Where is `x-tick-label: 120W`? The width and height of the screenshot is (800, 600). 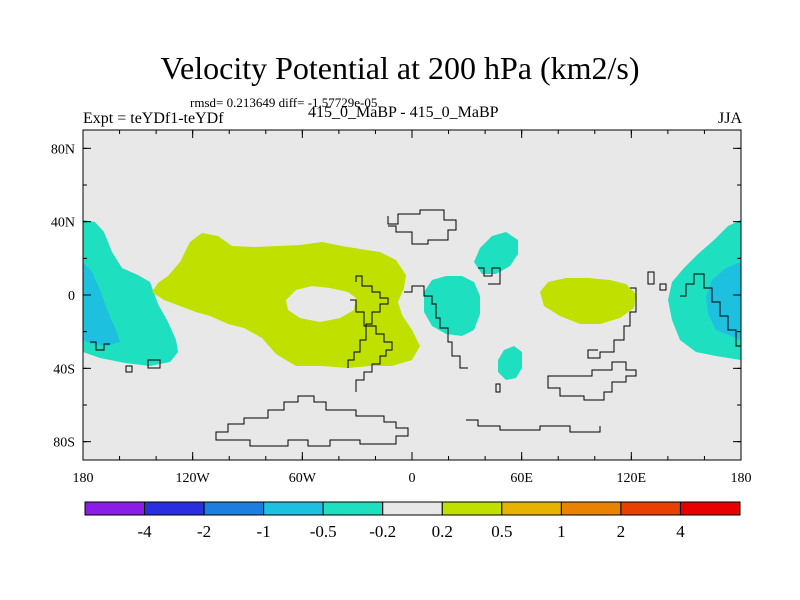
x-tick-label: 120W is located at coordinates (193, 478).